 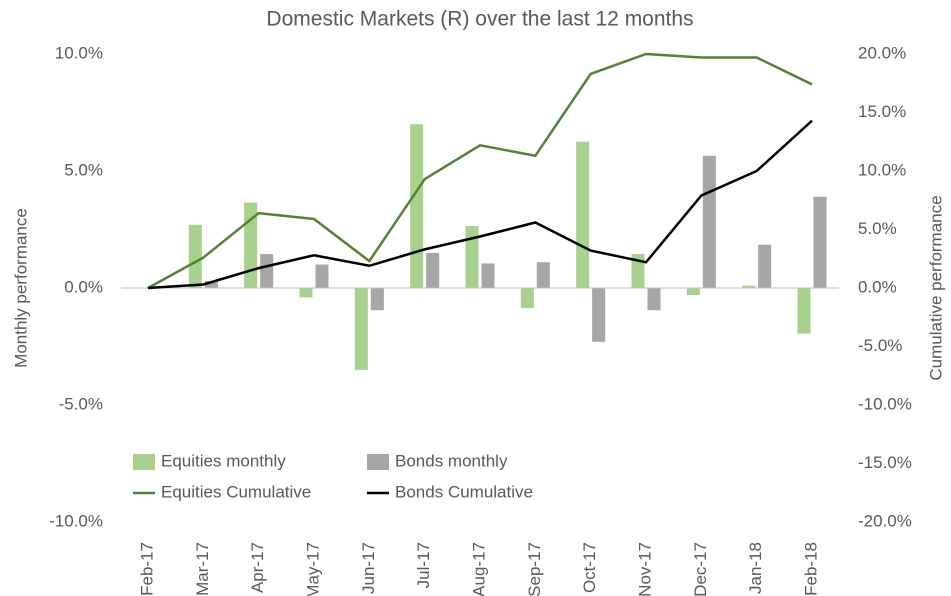 I want to click on x-tick-label: Jul-17, so click(x=423, y=565).